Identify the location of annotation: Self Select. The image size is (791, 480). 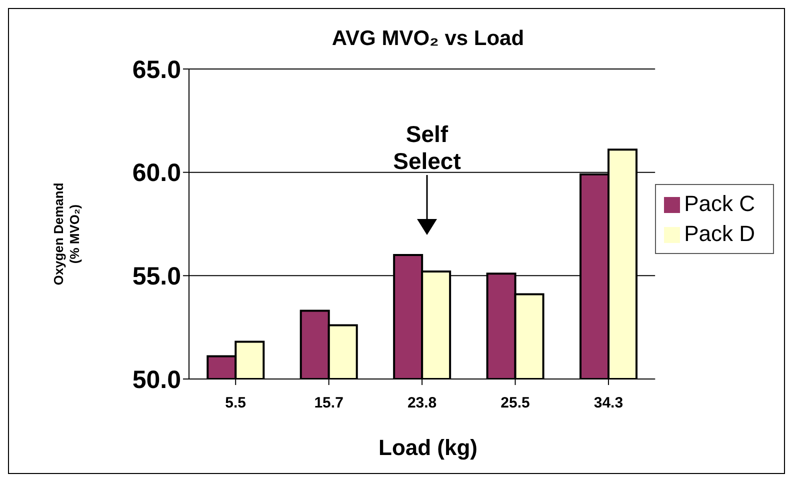
(427, 148).